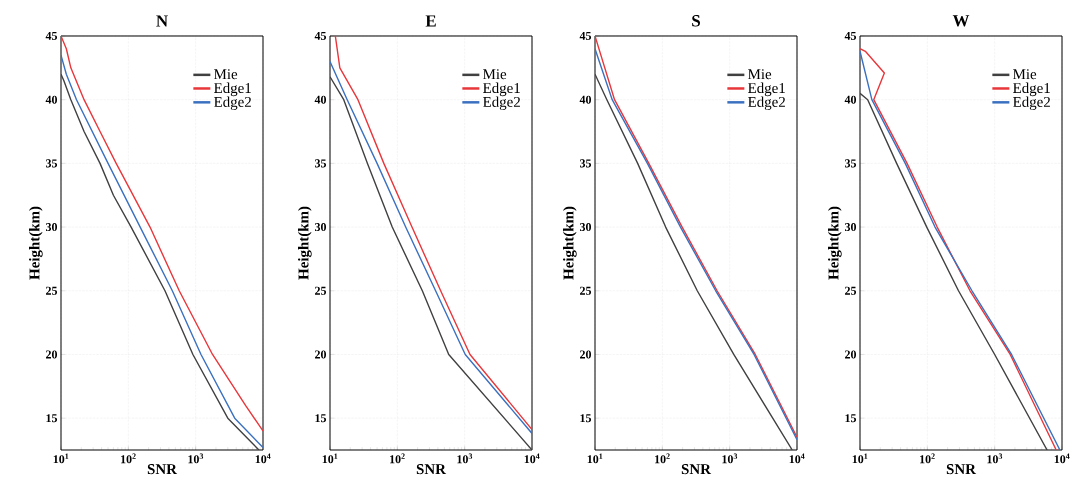 The image size is (1077, 499). Describe the element at coordinates (961, 21) in the screenshot. I see `chart-title: W` at that location.